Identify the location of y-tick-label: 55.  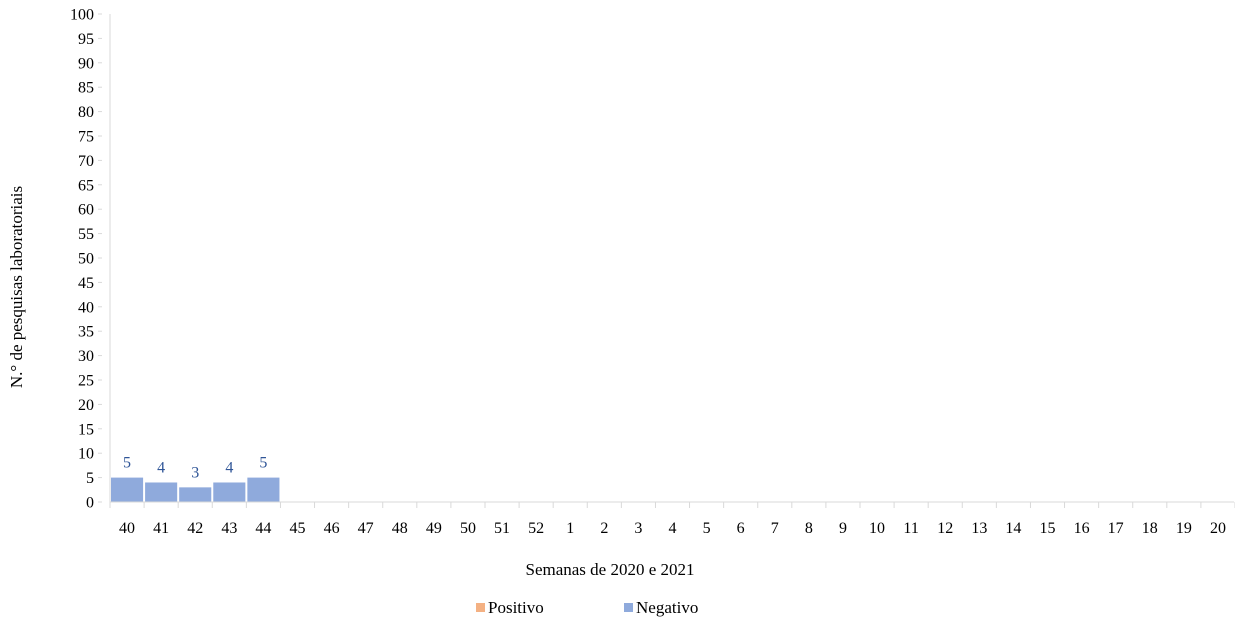
(86, 234).